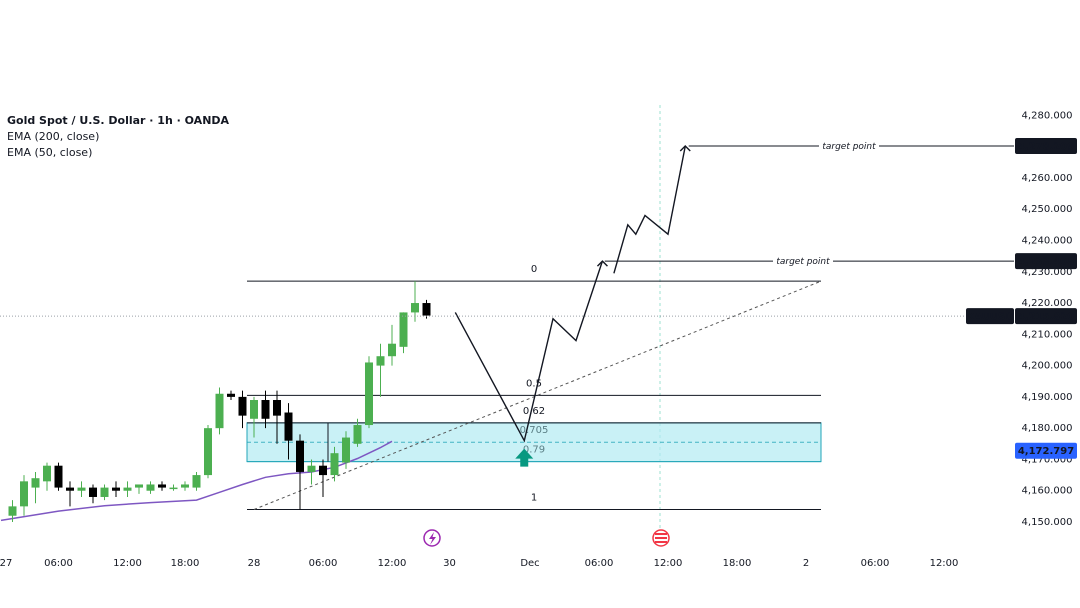  Describe the element at coordinates (1047, 334) in the screenshot. I see `price-tick-label: 4,210.000` at that location.